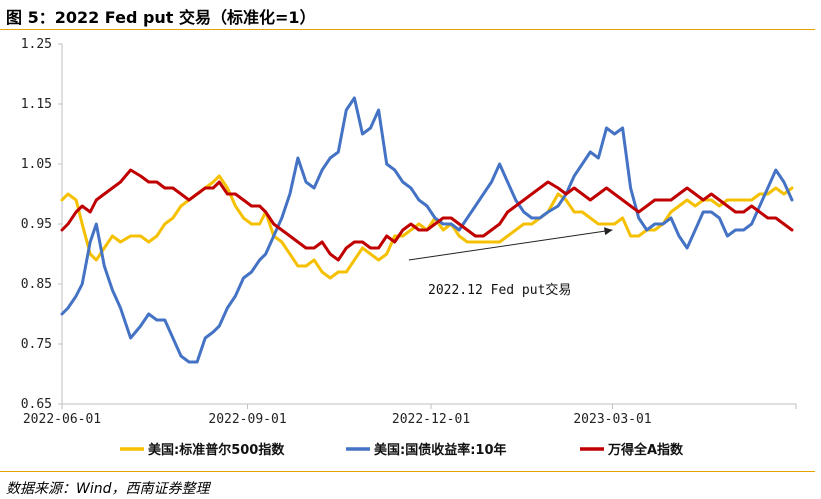  What do you see at coordinates (36, 104) in the screenshot?
I see `y-tick-label: 1.15` at bounding box center [36, 104].